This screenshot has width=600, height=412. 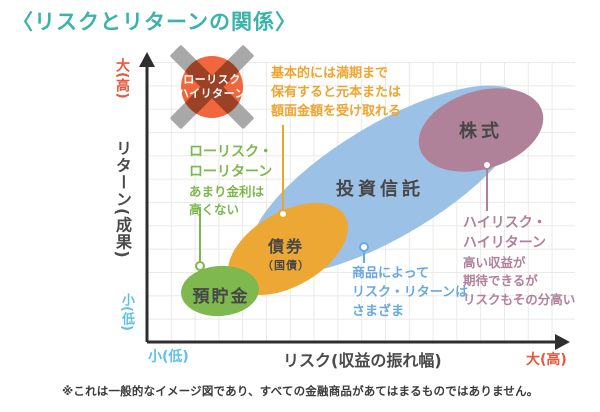 I want to click on bonds-ellipse, so click(x=288, y=249).